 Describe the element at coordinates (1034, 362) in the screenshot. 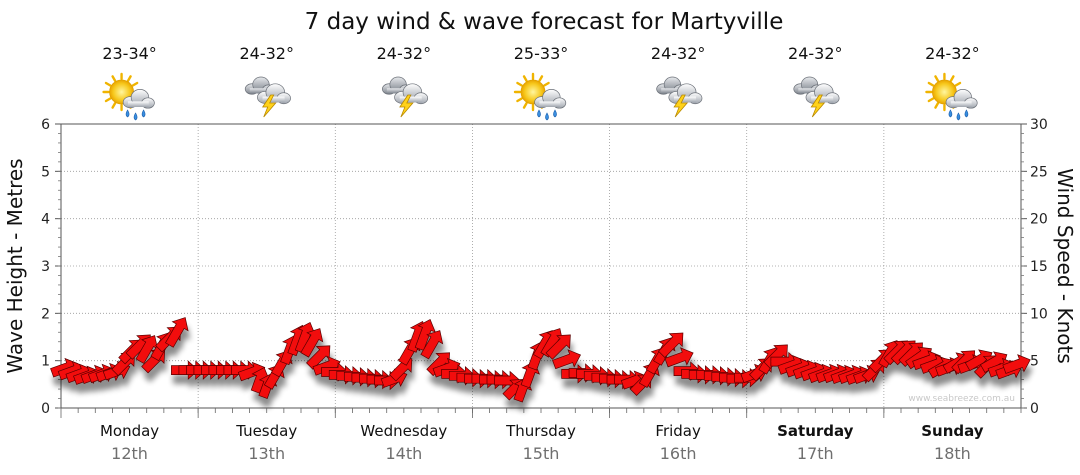

I see `y2-tick-label: 5` at that location.